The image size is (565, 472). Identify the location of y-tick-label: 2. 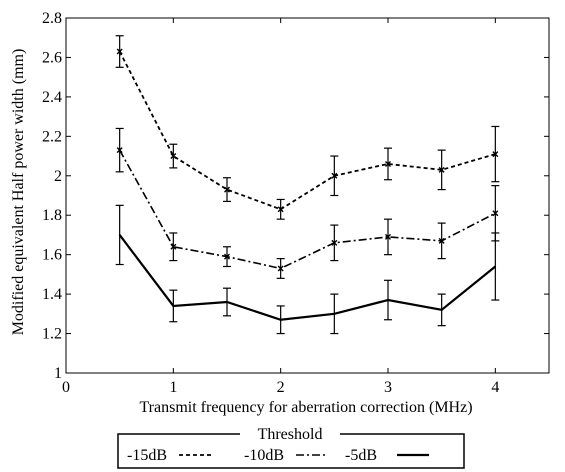
(58, 176).